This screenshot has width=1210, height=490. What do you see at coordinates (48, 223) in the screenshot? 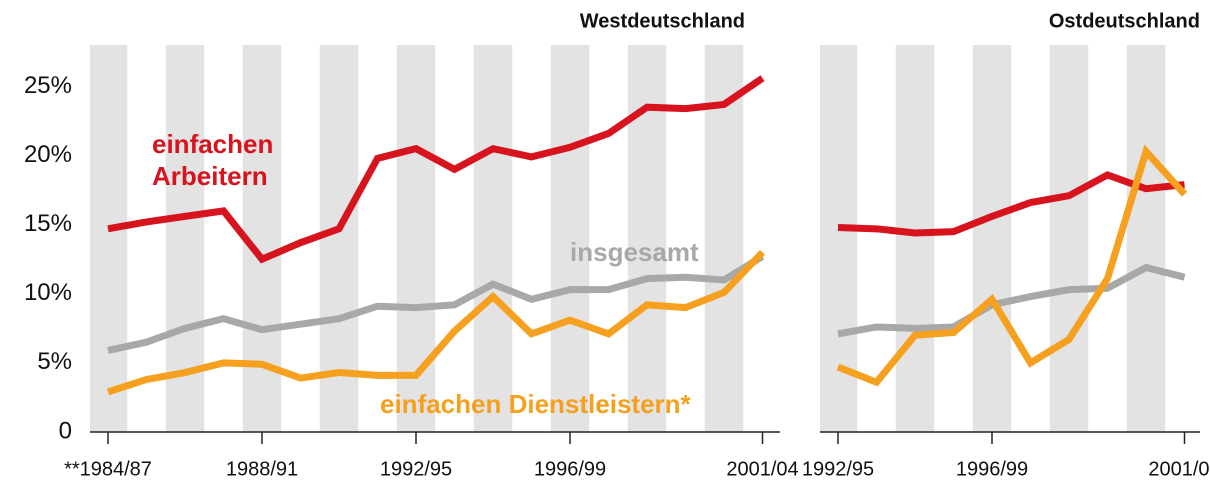
I see `y-tick-label: 15%` at bounding box center [48, 223].